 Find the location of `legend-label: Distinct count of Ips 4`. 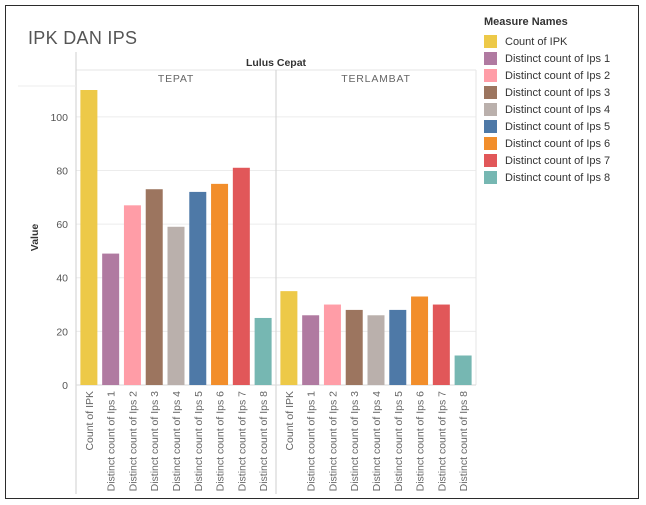

legend-label: Distinct count of Ips 4 is located at coordinates (558, 109).